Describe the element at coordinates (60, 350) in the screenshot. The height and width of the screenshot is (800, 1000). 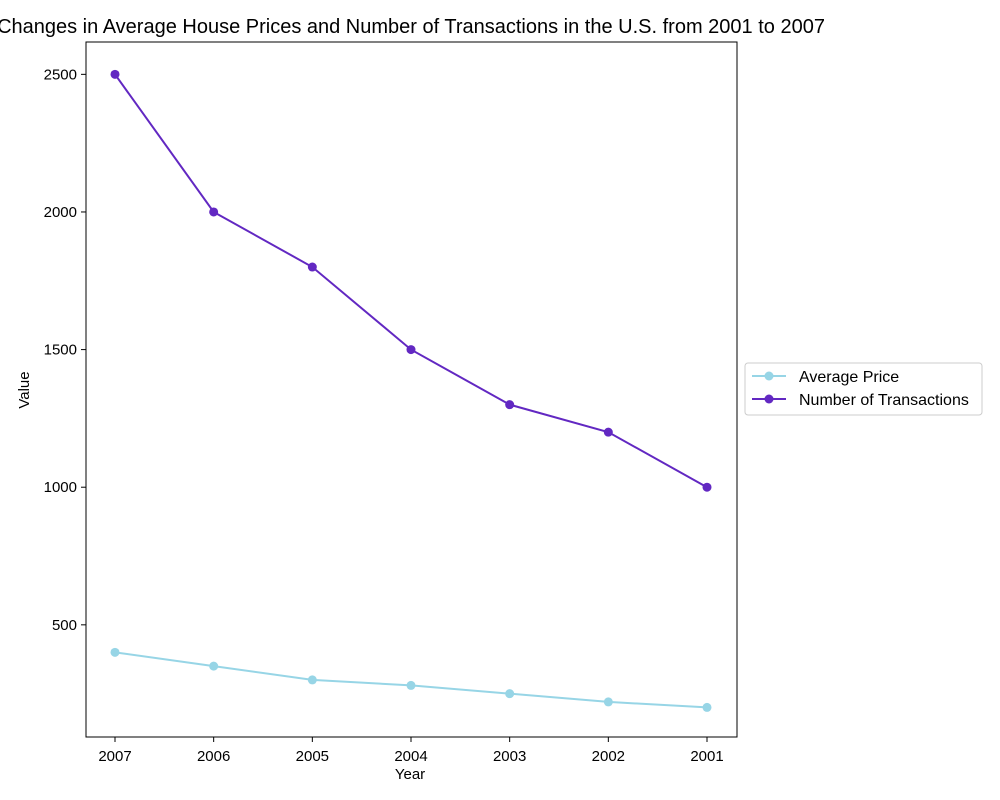
I see `y-tick-label: 1500` at that location.